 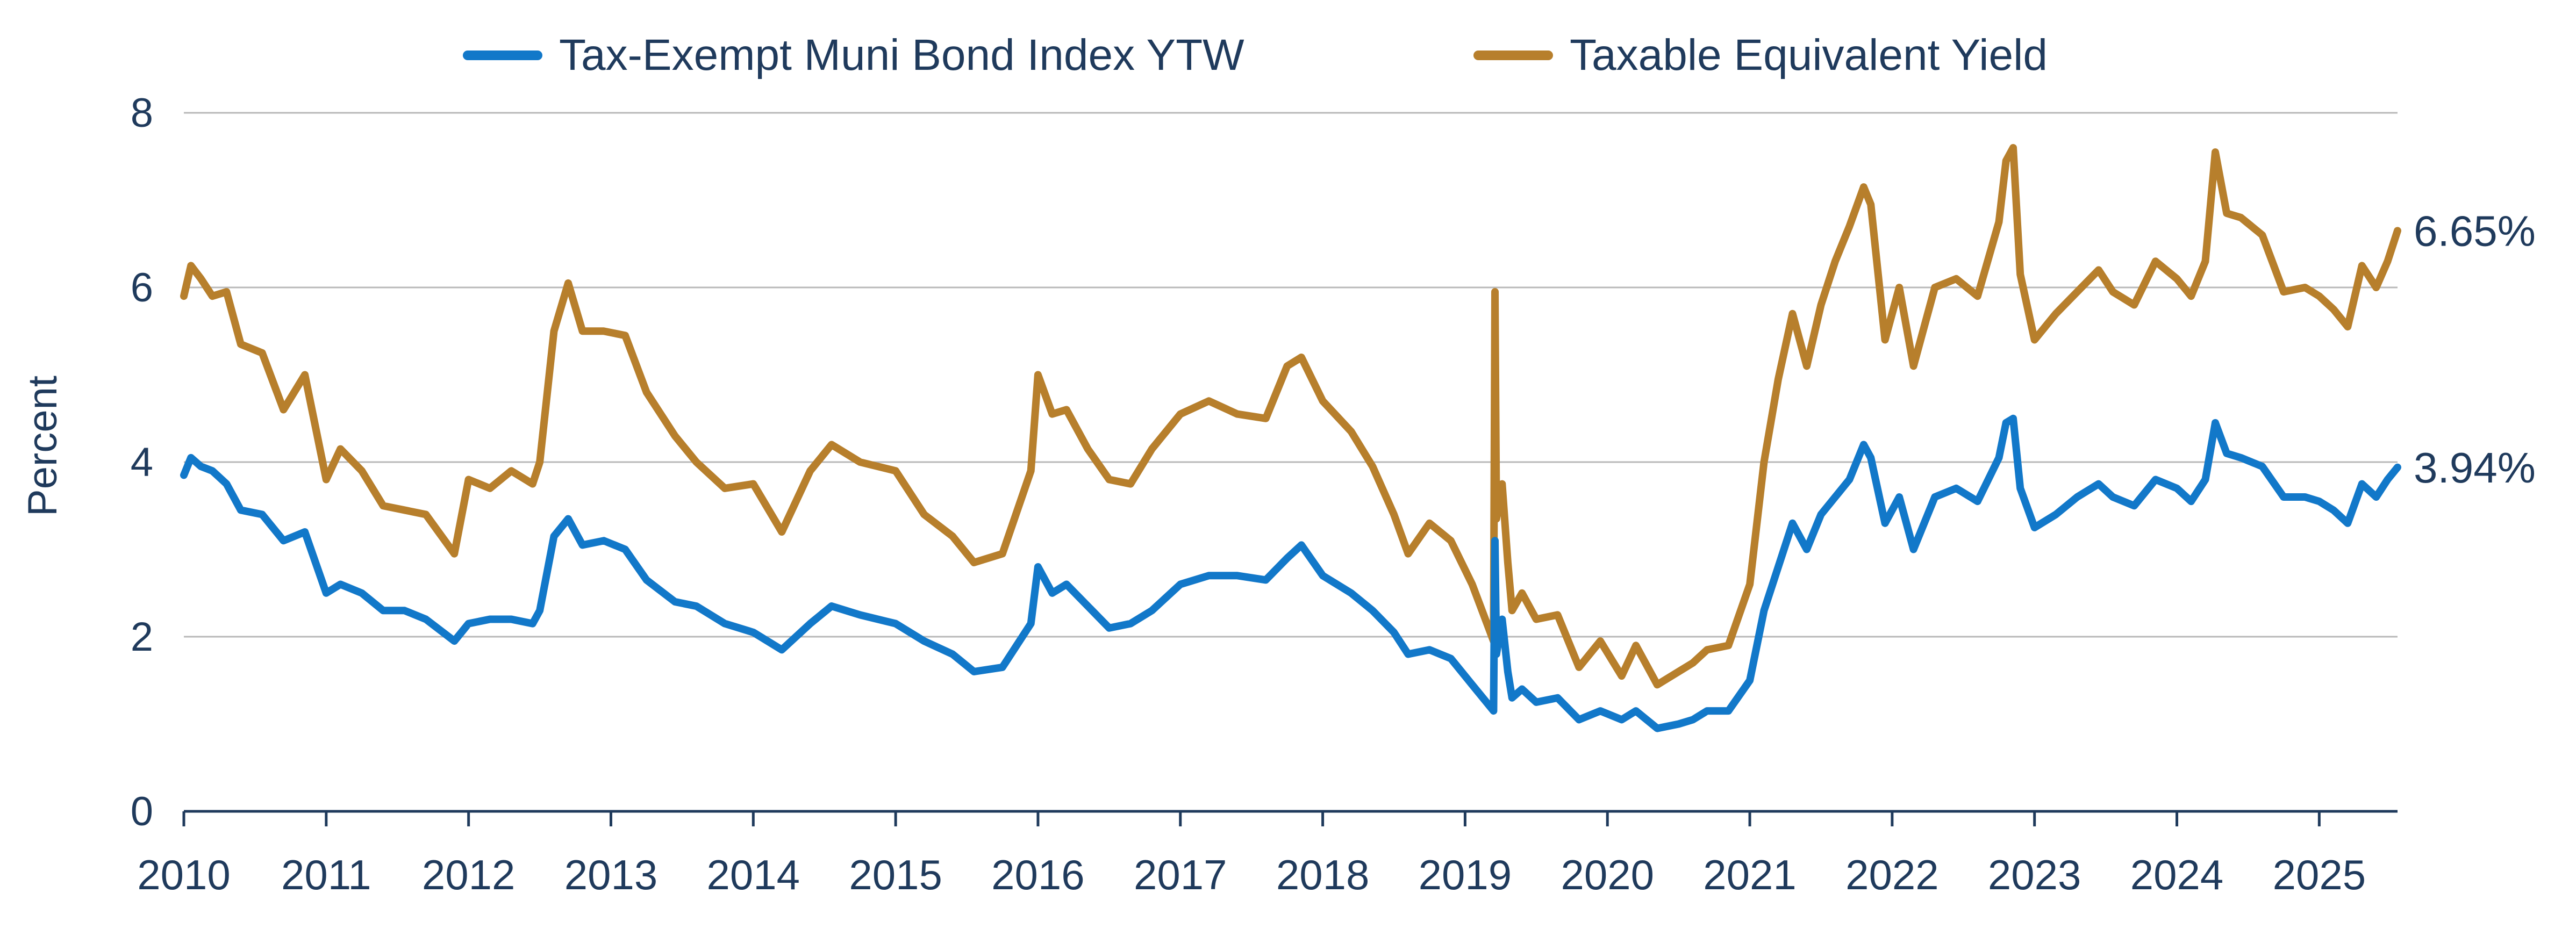 What do you see at coordinates (469, 874) in the screenshot?
I see `x-tick-label: 2012` at bounding box center [469, 874].